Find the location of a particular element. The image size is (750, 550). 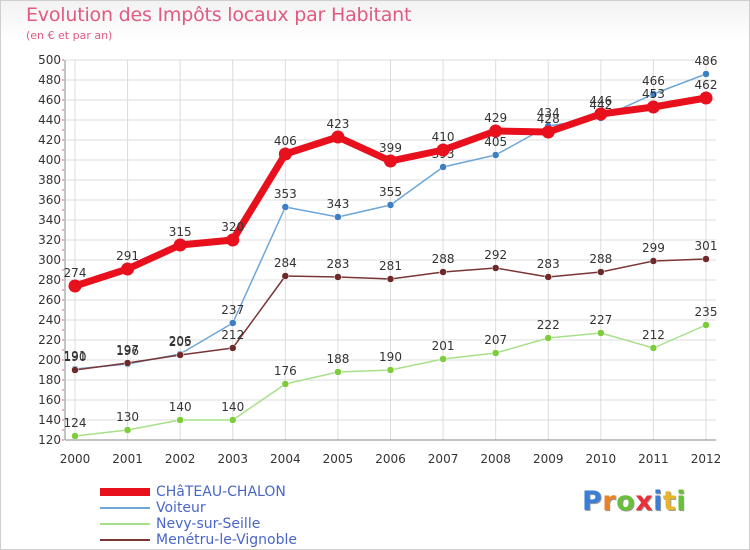

x-tick-label: 2008 is located at coordinates (495, 459).